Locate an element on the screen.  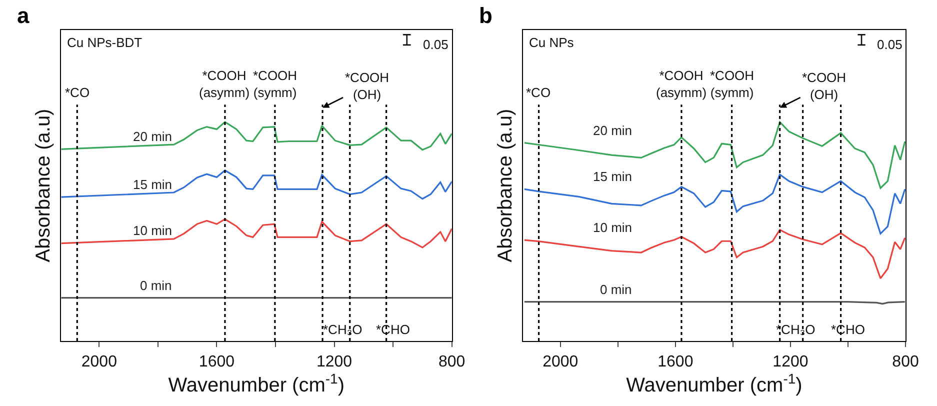
chart-subtitle: Cu NPs-BDT is located at coordinates (104, 42).